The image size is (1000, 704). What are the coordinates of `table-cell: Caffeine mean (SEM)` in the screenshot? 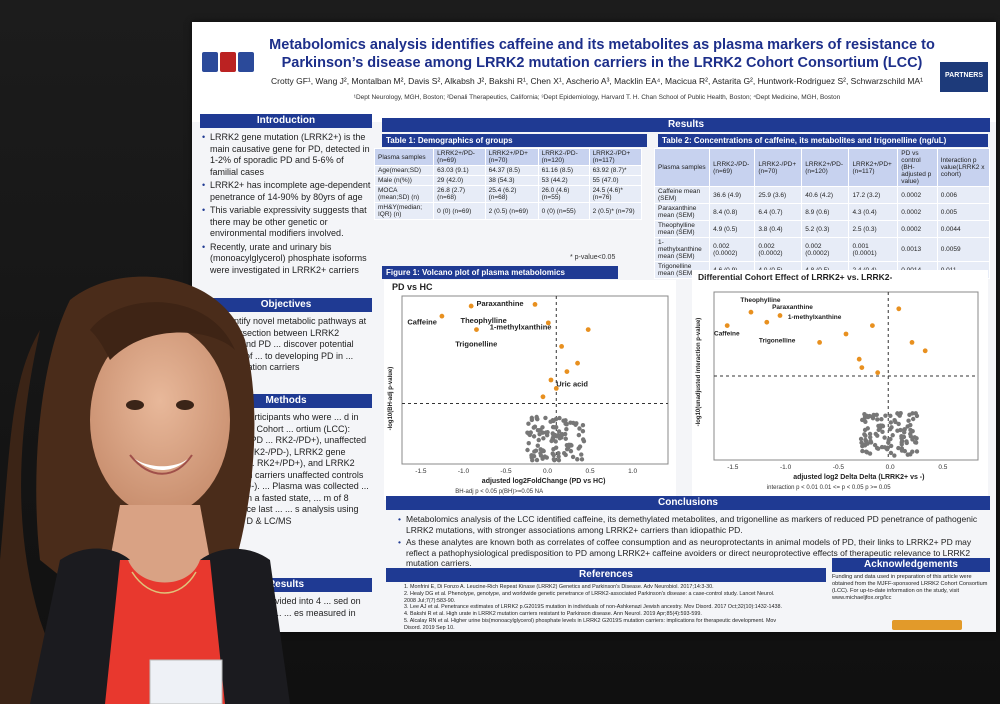 It's located at (682, 195).